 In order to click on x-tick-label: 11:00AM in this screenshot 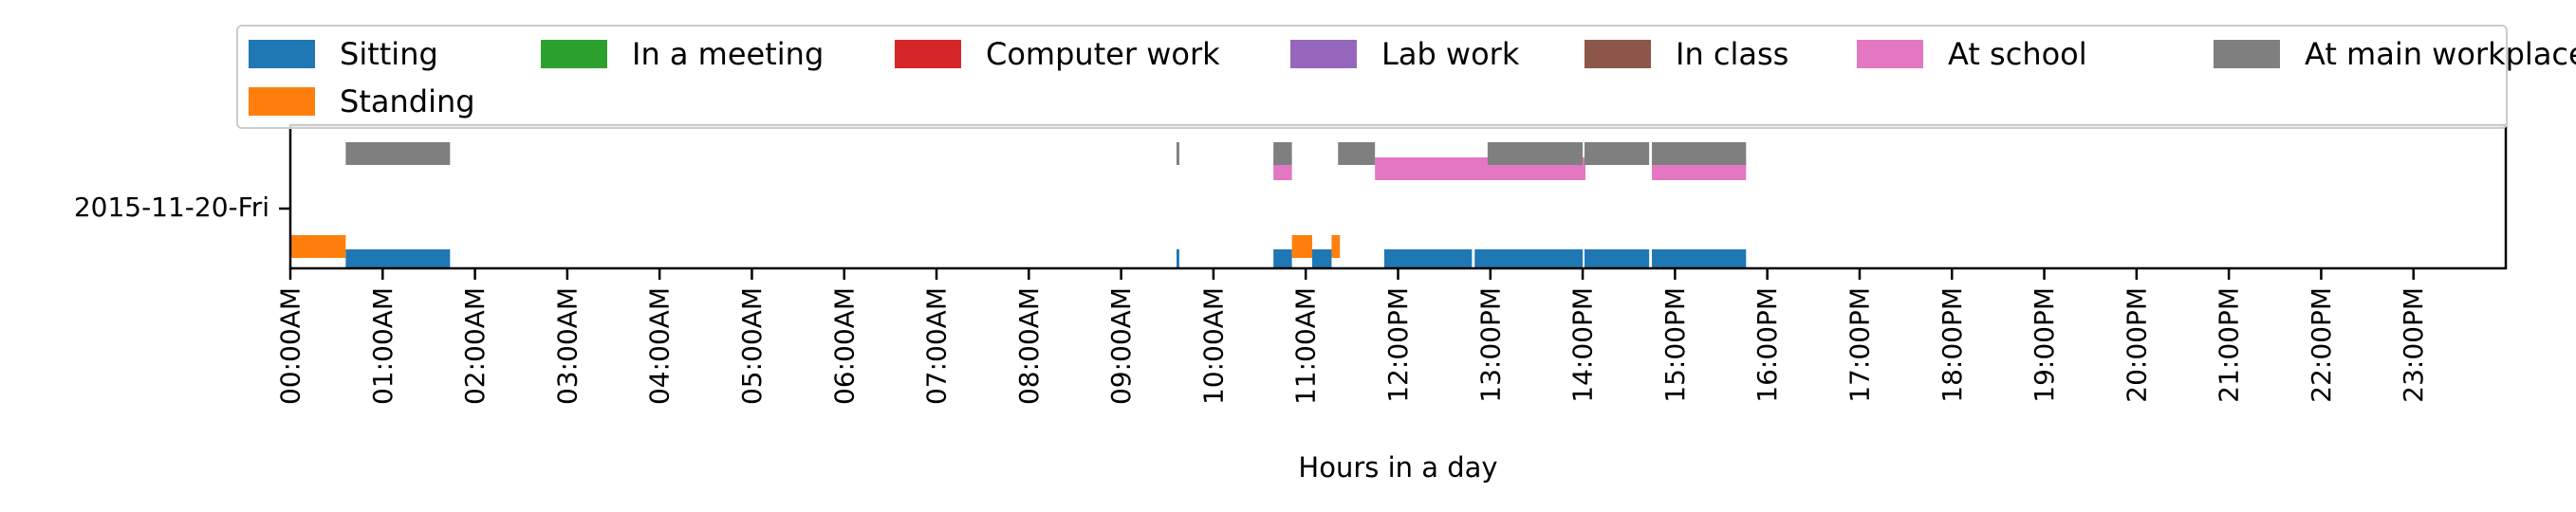, I will do `click(1306, 346)`.